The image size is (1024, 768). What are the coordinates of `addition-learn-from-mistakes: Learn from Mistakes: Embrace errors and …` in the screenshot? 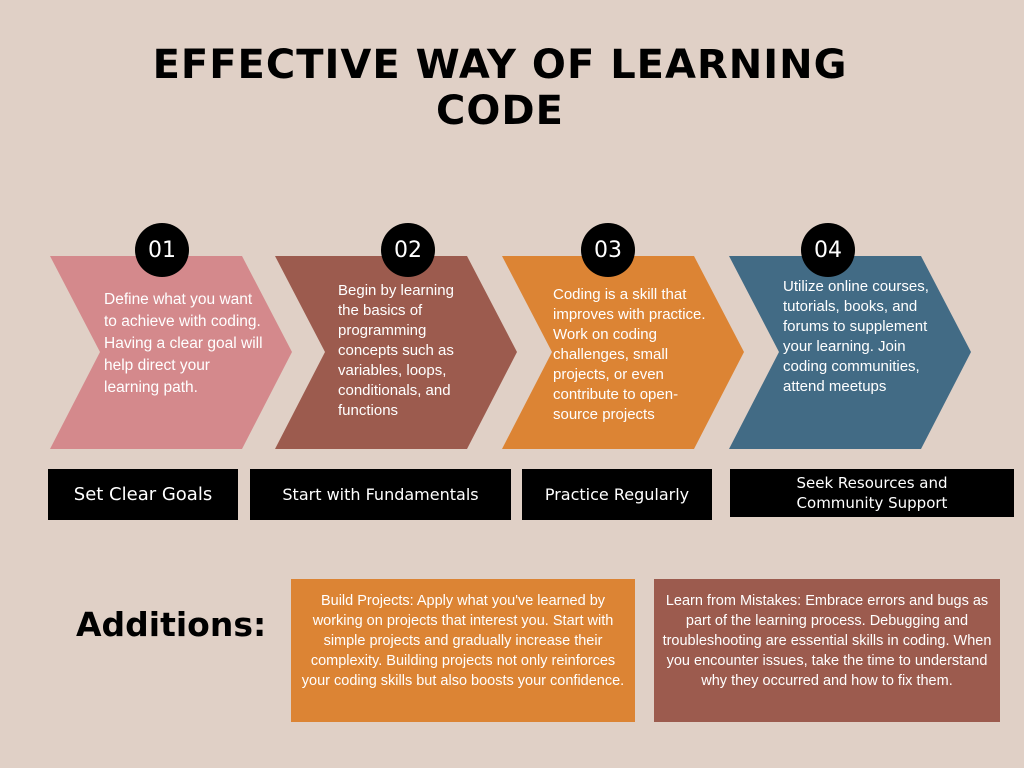 It's located at (827, 650).